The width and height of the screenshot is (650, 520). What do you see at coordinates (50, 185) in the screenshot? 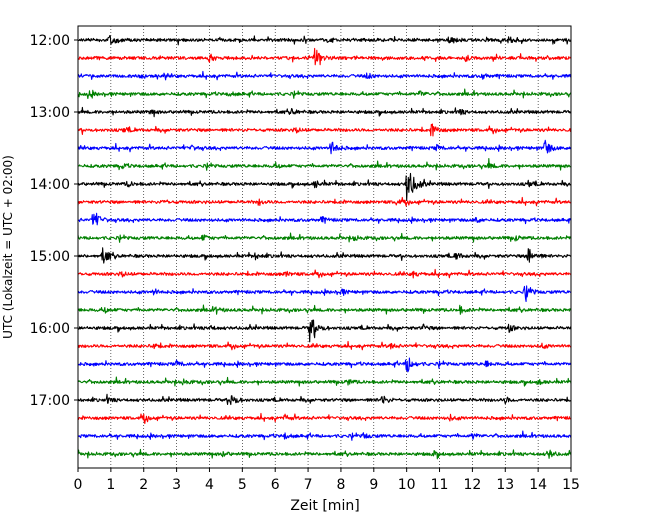
I see `y-tick-label: 14:00` at bounding box center [50, 185].